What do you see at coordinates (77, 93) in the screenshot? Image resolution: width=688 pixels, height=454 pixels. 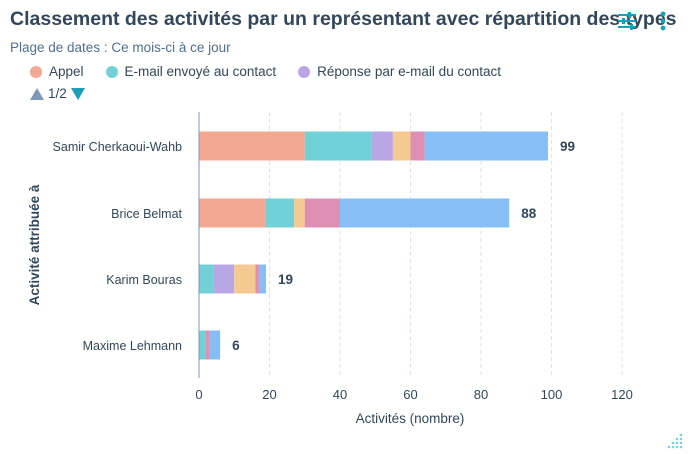 I see `page-down-icon` at bounding box center [77, 93].